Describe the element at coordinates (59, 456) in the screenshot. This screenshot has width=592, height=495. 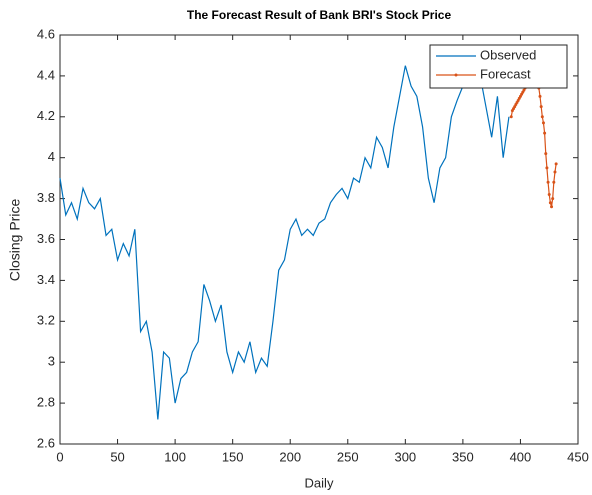
I see `x-tick-label: 0` at that location.